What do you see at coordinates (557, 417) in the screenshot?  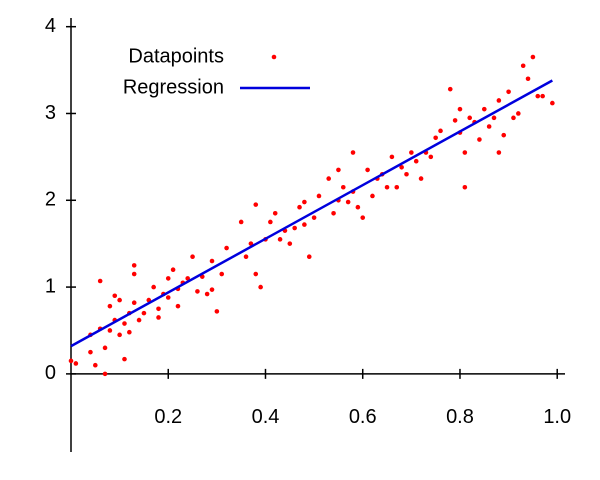 I see `x-tick-label: 1.0` at bounding box center [557, 417].